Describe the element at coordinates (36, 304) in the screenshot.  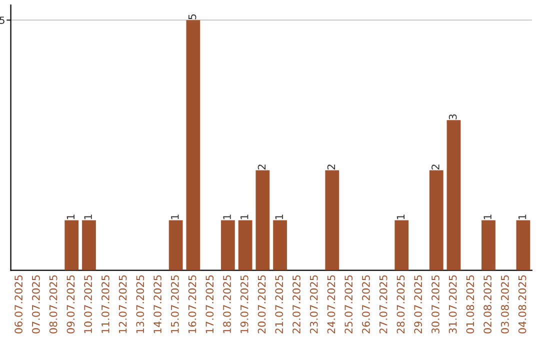
I see `x-tick-label: 07.07.2025` at that location.